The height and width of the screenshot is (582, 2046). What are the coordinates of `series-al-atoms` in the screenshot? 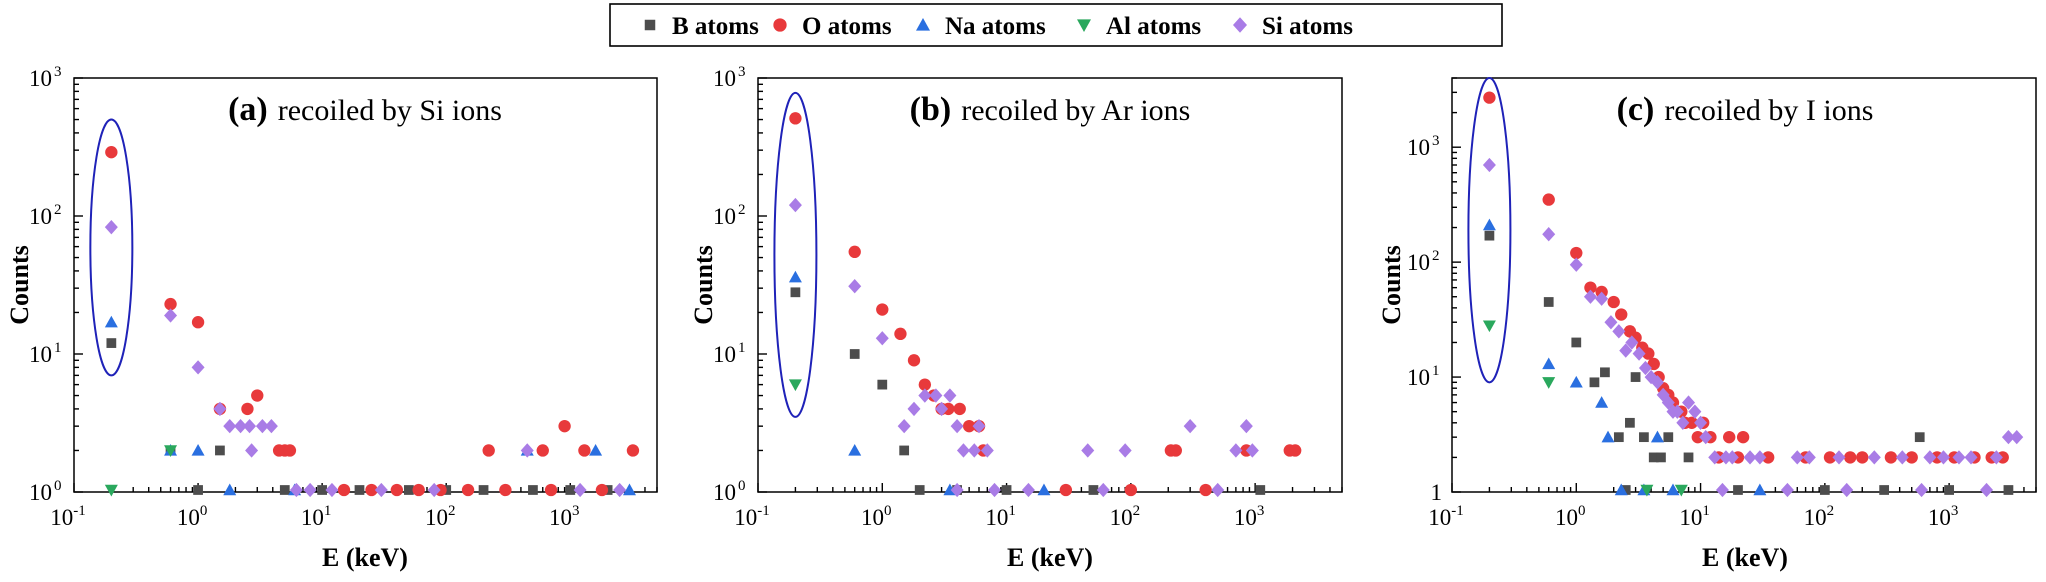 It's located at (795, 385).